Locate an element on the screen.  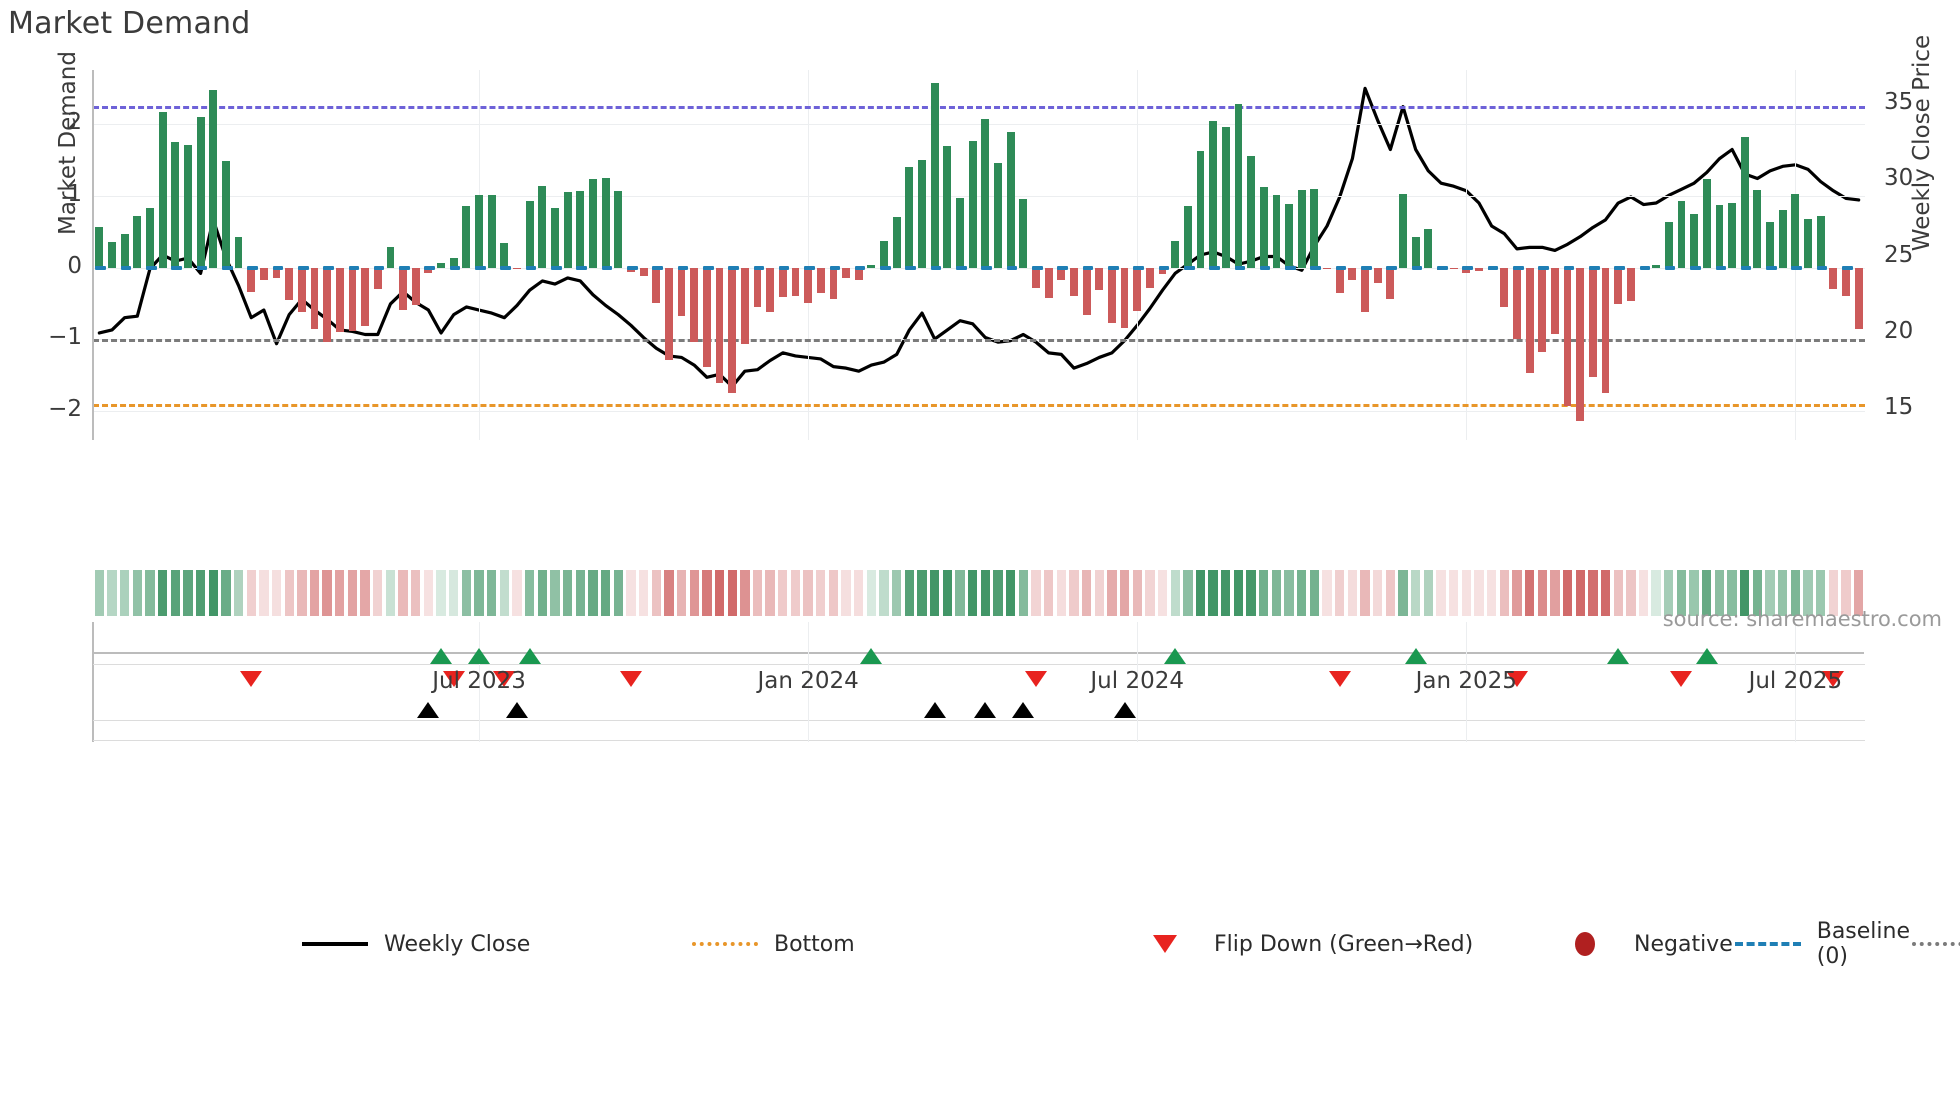
legend-item: -1 level is located at coordinates (1935, 944).